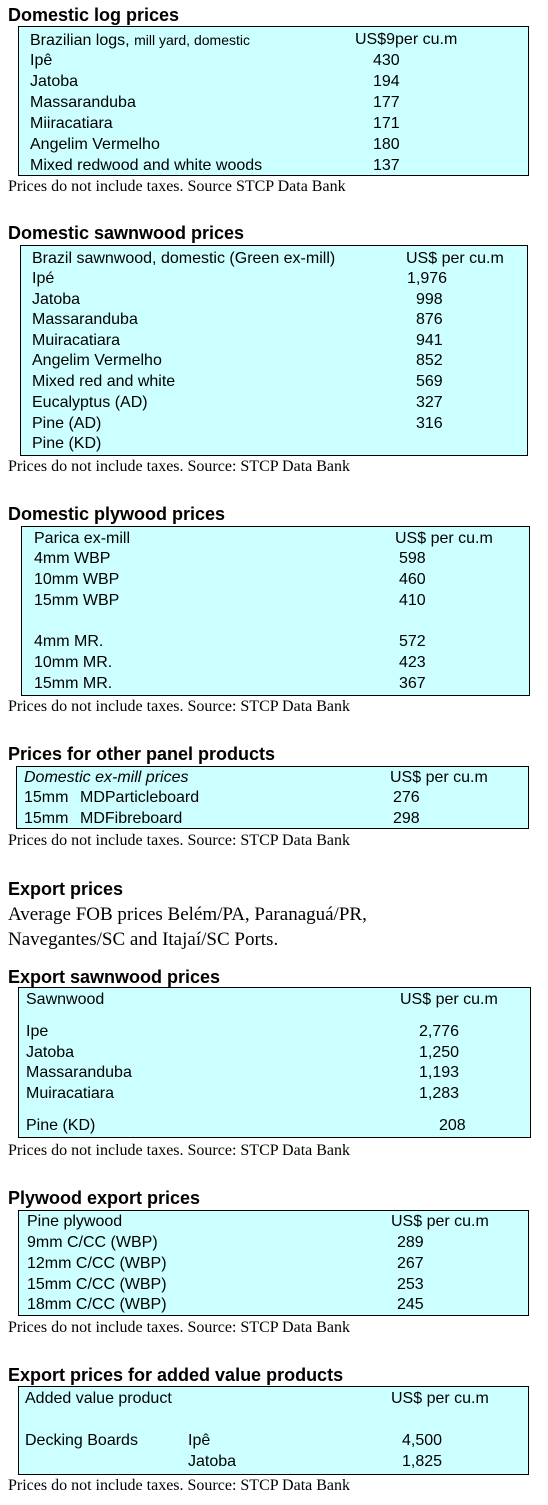  Describe the element at coordinates (73, 662) in the screenshot. I see `row-name: 10mm MR.` at that location.